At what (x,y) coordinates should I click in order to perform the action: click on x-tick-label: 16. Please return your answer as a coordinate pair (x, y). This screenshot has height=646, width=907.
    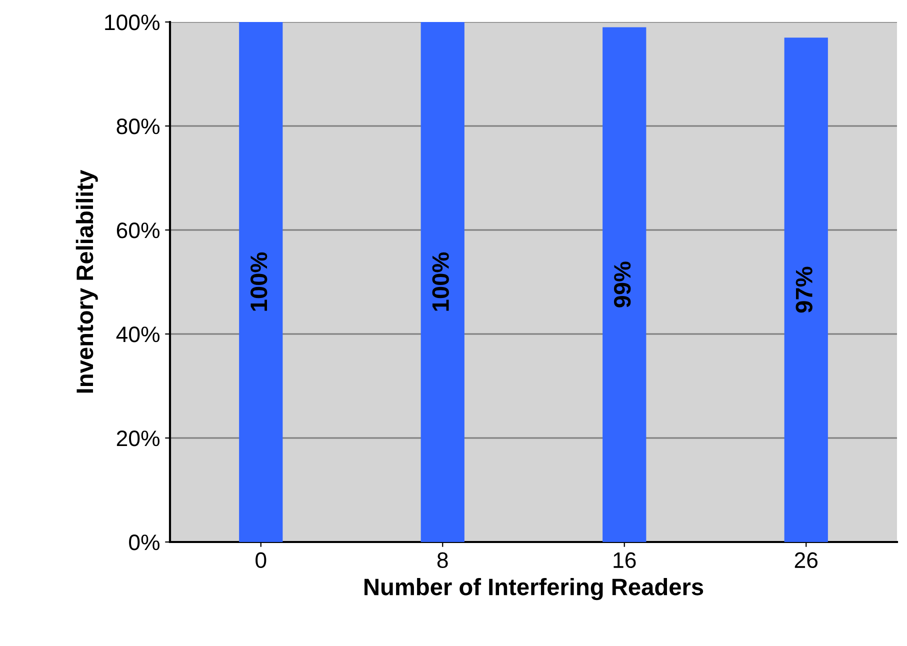
    Looking at the image, I should click on (625, 560).